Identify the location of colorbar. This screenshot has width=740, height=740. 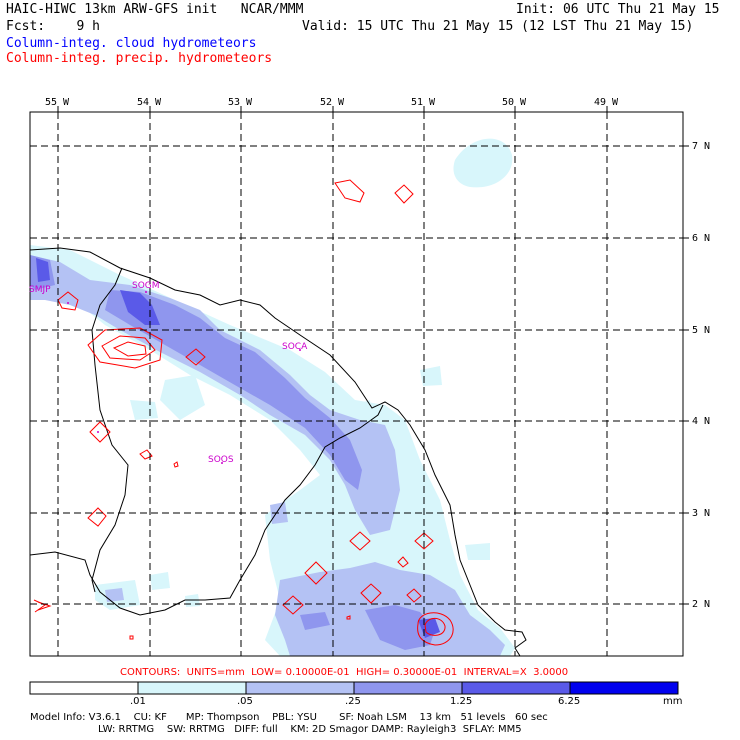
(354, 688).